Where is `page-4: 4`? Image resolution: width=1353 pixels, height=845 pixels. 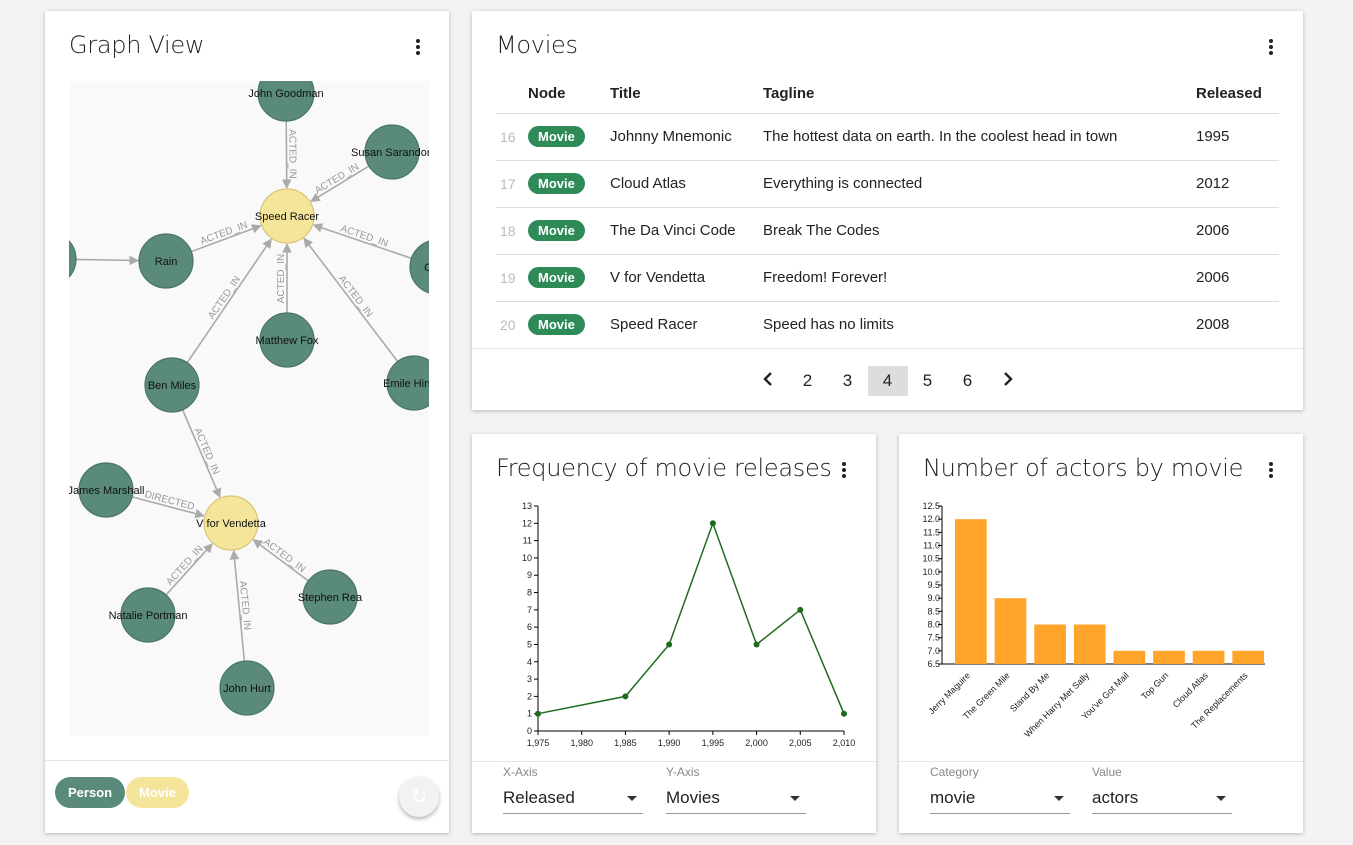
page-4: 4 is located at coordinates (887, 381).